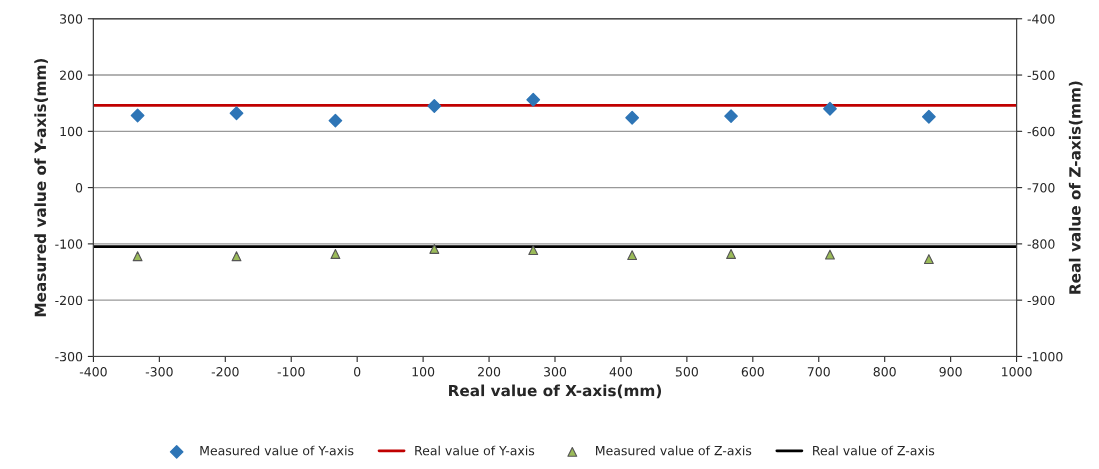  Describe the element at coordinates (159, 372) in the screenshot. I see `x-tick-label: -300` at that location.